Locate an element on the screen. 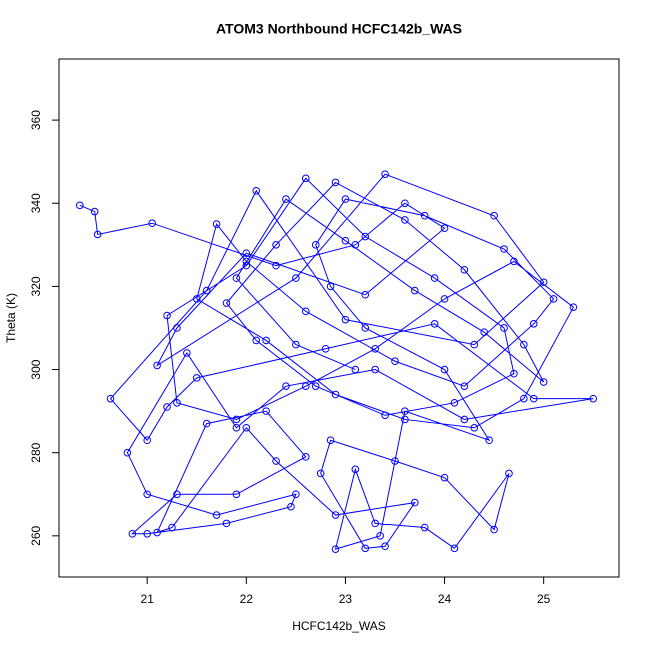  x-axis-label: HCFC142b_WAS is located at coordinates (339, 626).